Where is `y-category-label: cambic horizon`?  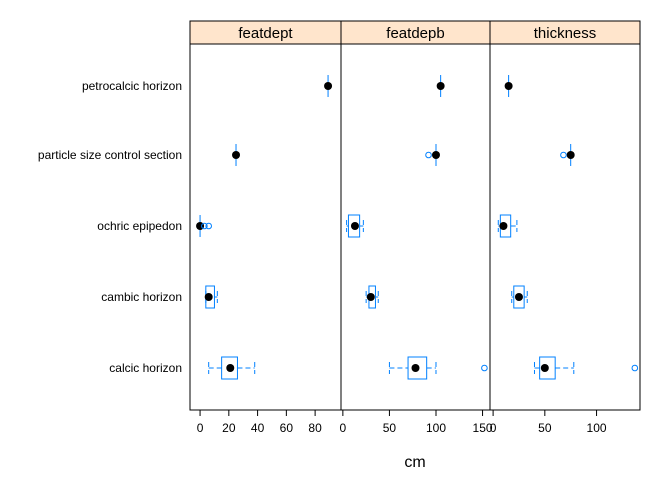
y-category-label: cambic horizon is located at coordinates (141, 297).